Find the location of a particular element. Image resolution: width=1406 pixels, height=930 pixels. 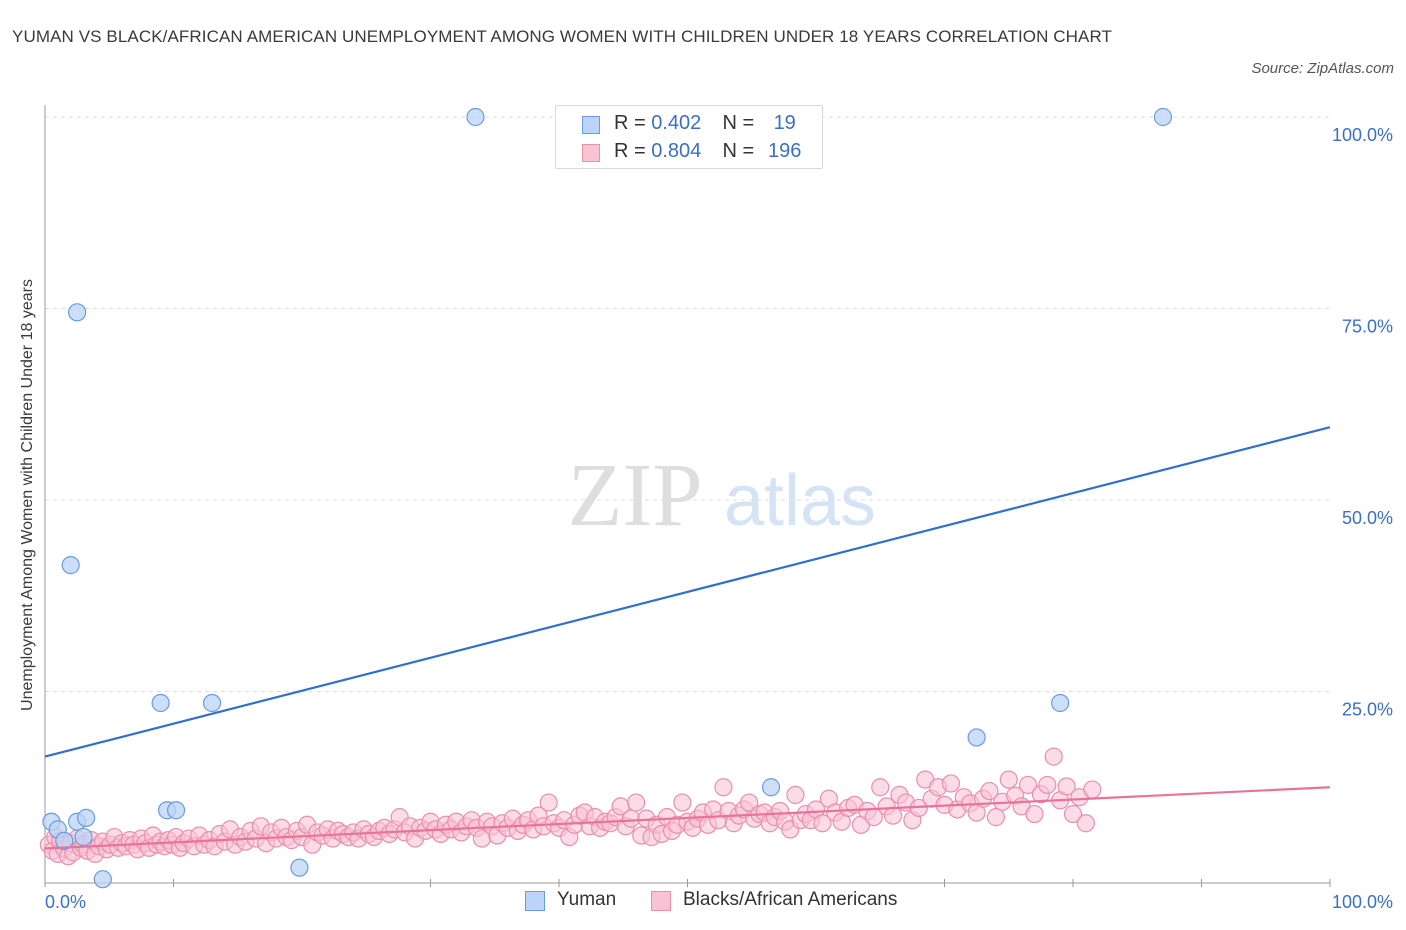

x-tick-label-max: 100.0% is located at coordinates (1362, 902).